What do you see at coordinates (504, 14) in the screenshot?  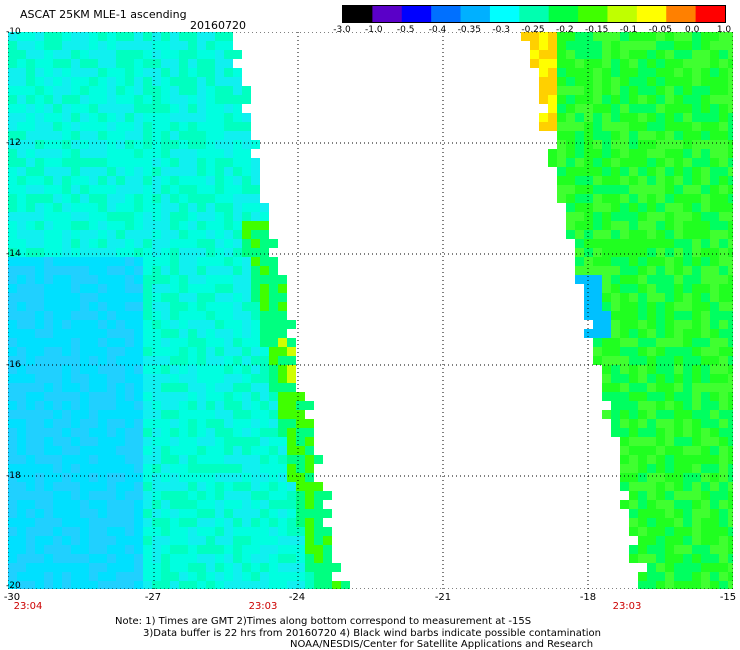 I see `colorbar-swatch` at bounding box center [504, 14].